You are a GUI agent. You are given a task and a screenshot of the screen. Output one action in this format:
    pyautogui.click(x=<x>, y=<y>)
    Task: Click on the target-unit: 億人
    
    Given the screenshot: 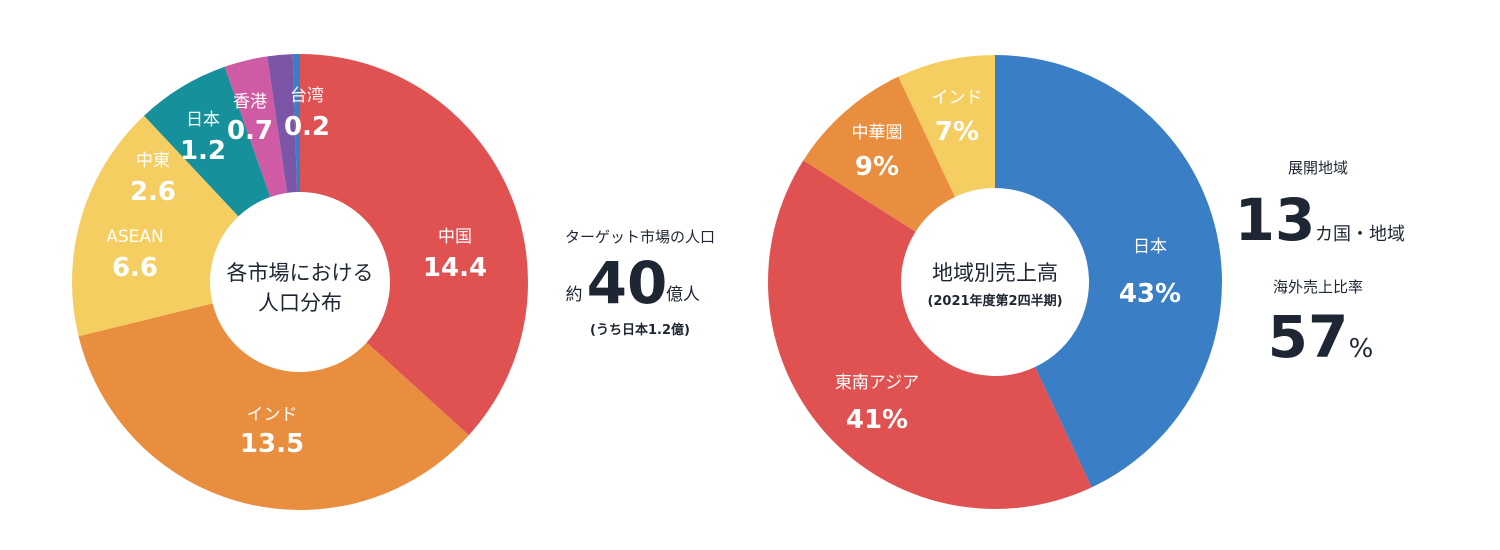 What is the action you would take?
    pyautogui.click(x=683, y=295)
    